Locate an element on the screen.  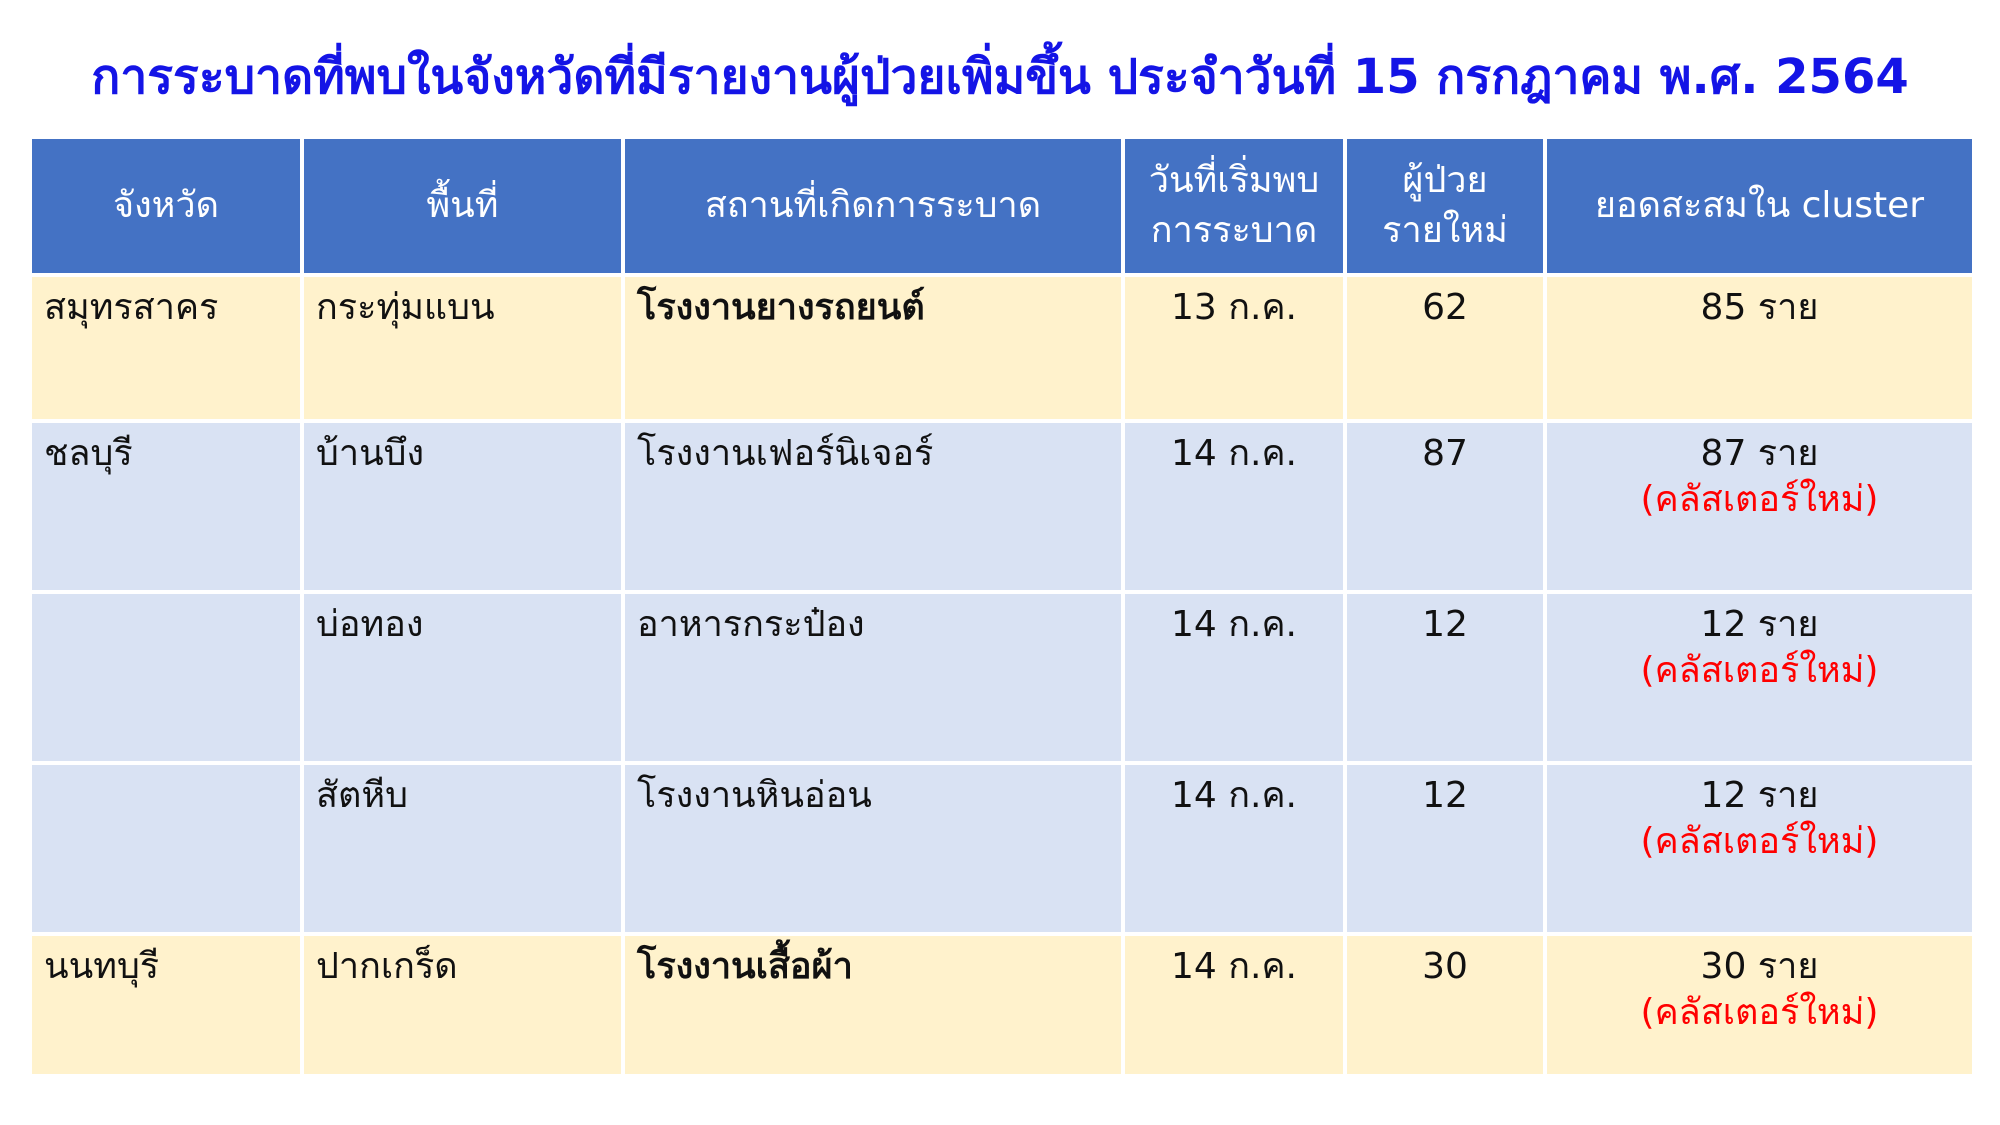
cell-start-date: 13 ก.ค. is located at coordinates (1234, 348).